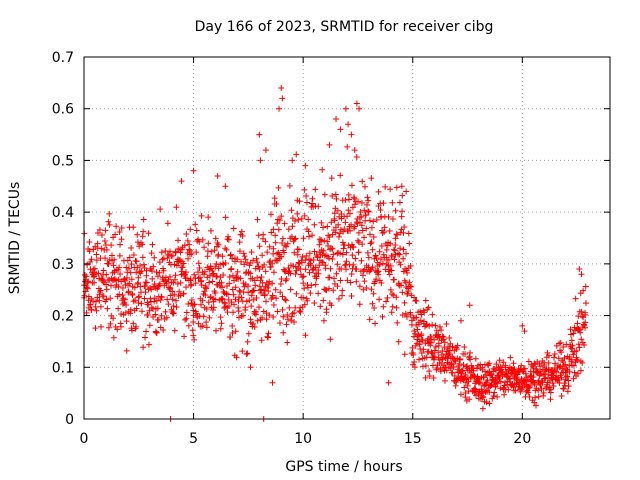  Describe the element at coordinates (63, 161) in the screenshot. I see `y-tick-label: 0.5` at that location.